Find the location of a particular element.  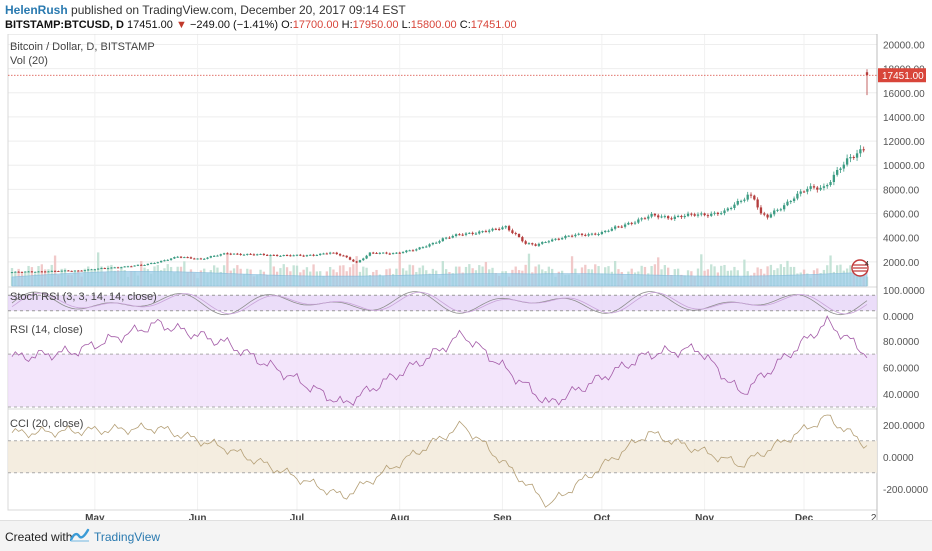

flag-icon: 4 is located at coordinates (860, 268).